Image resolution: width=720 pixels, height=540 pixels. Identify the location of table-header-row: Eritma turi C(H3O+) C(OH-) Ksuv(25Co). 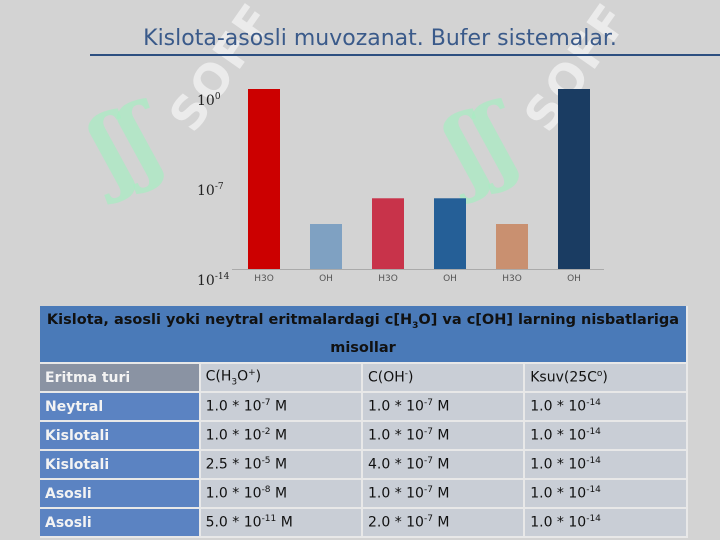
(364, 378).